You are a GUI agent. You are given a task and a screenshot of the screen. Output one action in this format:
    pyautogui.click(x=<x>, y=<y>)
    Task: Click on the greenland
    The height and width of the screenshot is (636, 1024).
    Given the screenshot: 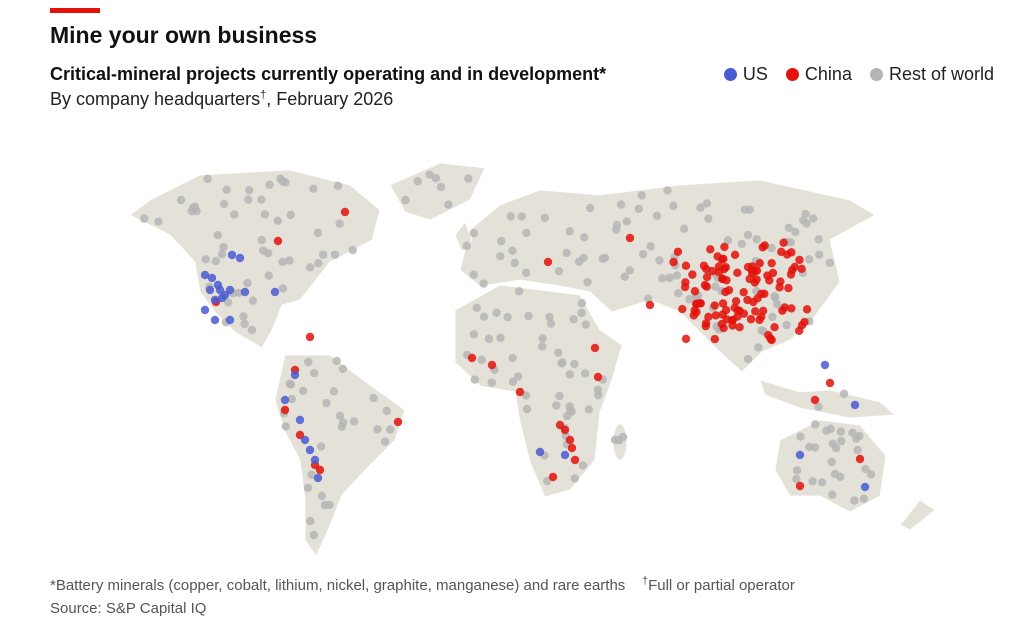 What is the action you would take?
    pyautogui.click(x=437, y=191)
    